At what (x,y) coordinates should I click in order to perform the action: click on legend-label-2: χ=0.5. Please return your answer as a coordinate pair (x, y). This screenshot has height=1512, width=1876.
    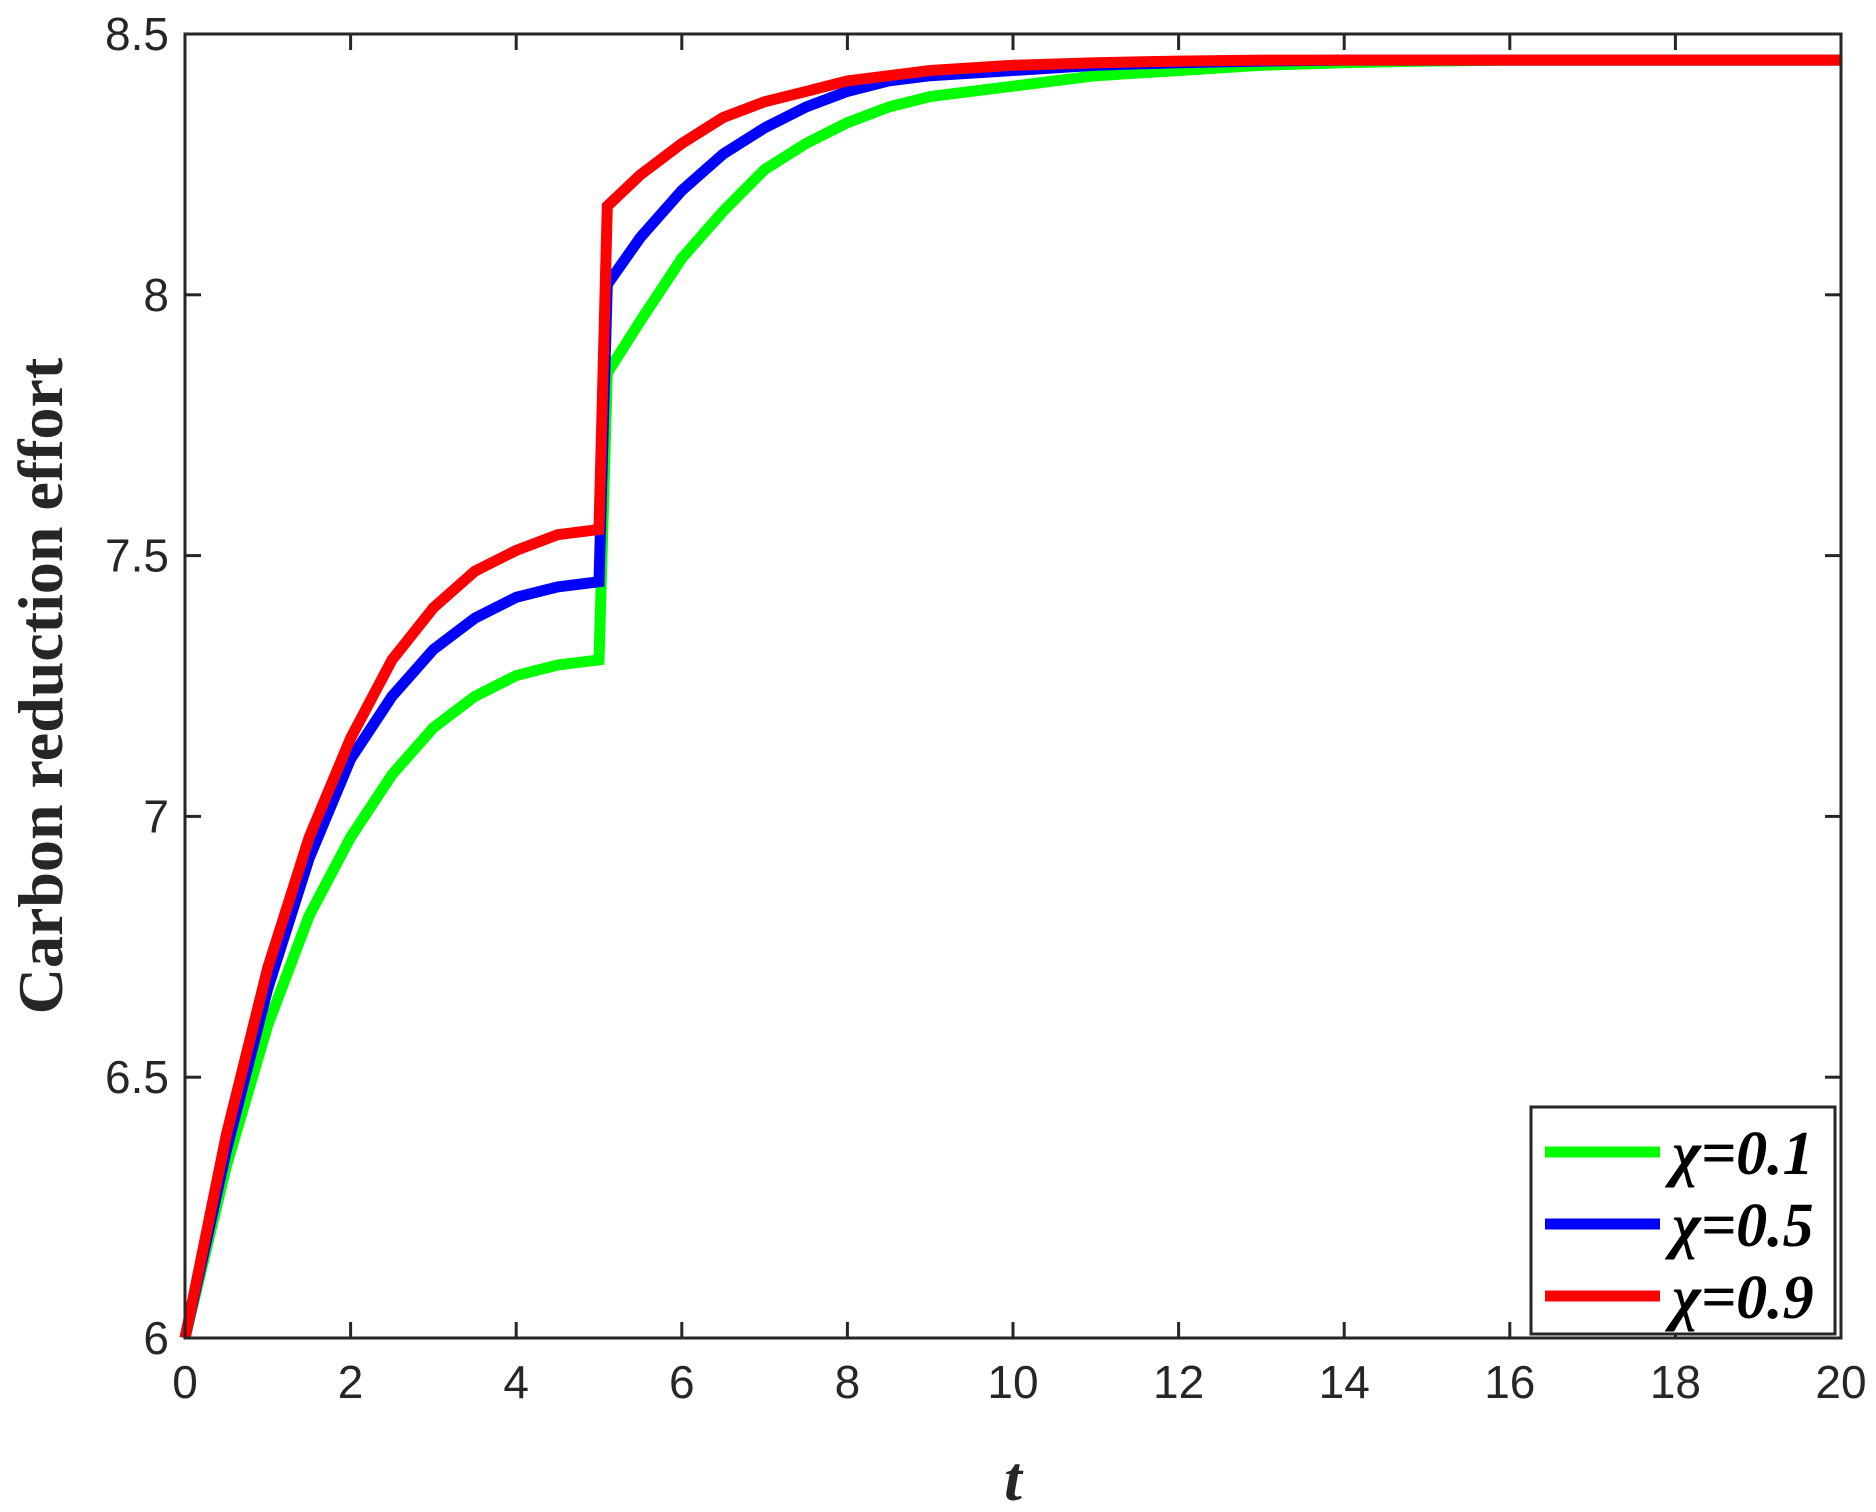
    Looking at the image, I should click on (1739, 1226).